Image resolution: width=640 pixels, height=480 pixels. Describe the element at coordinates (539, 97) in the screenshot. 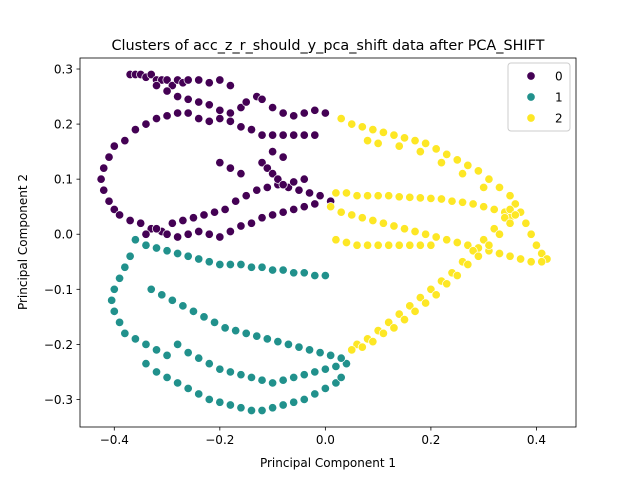

I see `legend-box` at that location.